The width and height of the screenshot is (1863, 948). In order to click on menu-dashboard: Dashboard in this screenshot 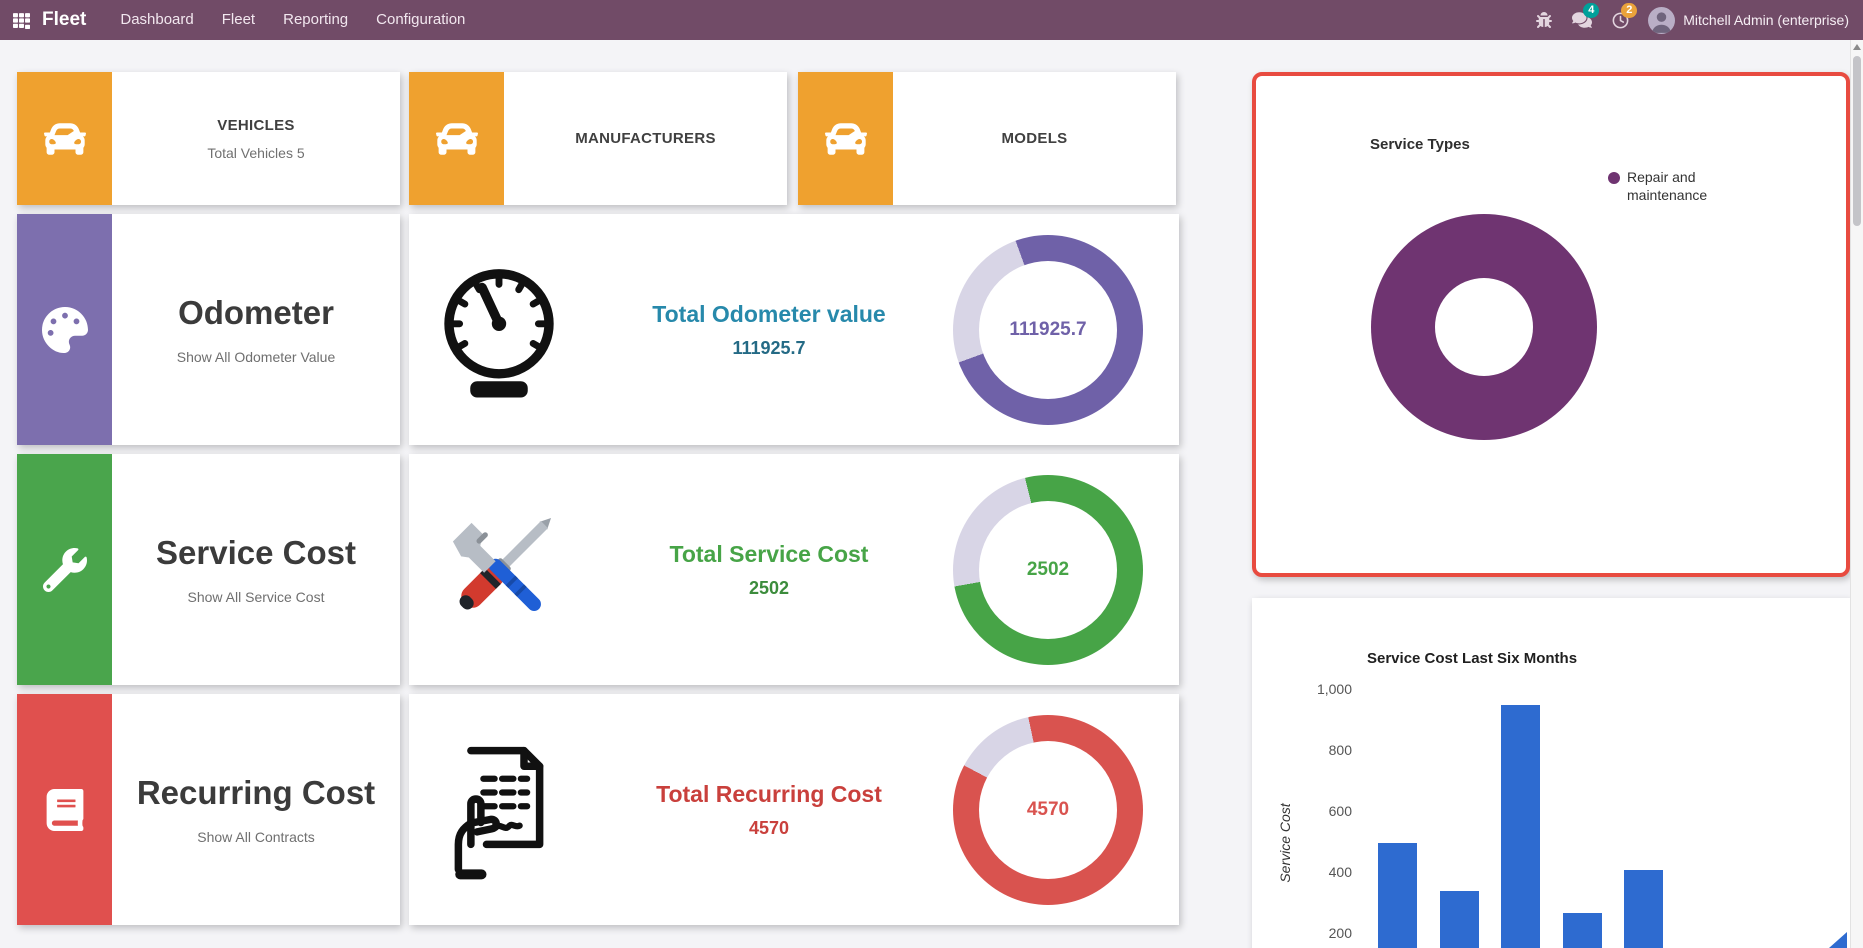, I will do `click(157, 19)`.